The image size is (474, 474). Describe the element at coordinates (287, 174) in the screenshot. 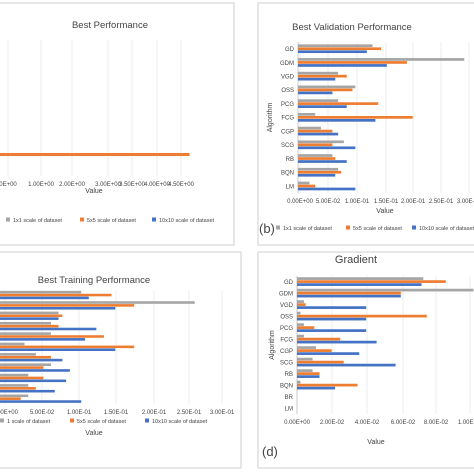

I see `category-label: BQN` at that location.